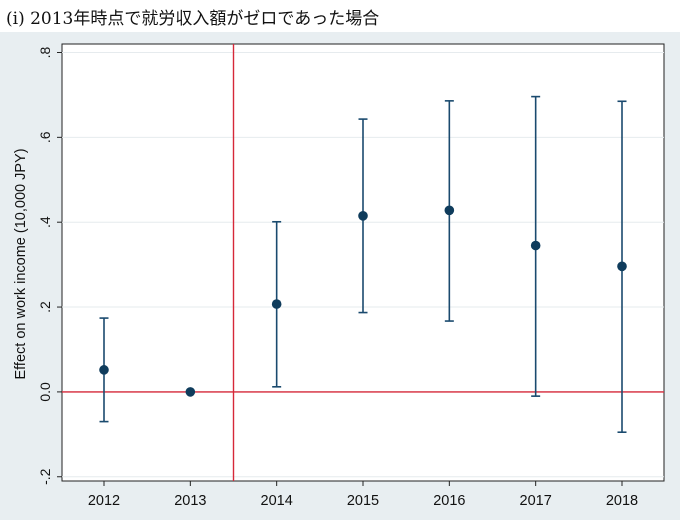 The height and width of the screenshot is (520, 680). Describe the element at coordinates (193, 19) in the screenshot. I see `figure-caption: (i) 2013年時点で就労収入額がゼロであった場合` at that location.